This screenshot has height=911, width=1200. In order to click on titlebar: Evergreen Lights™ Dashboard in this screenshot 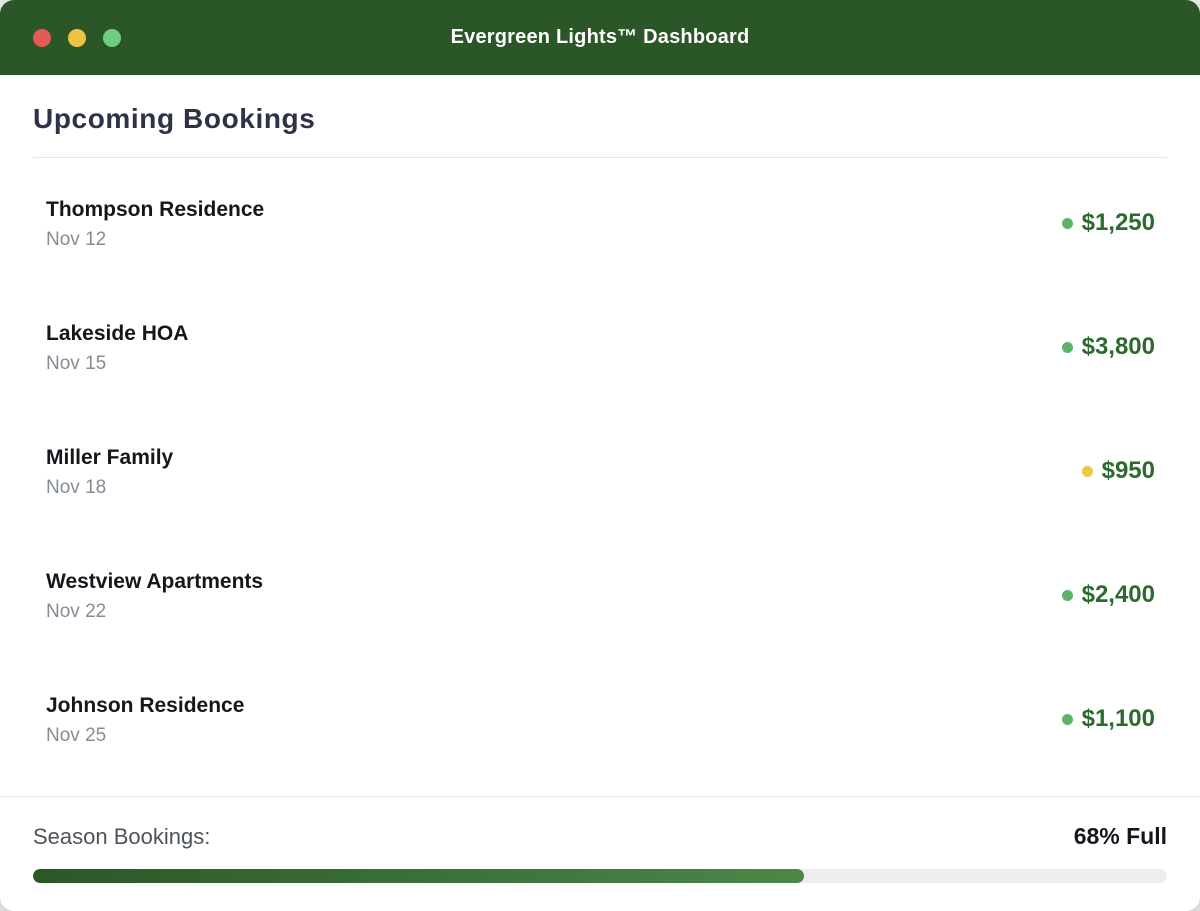, I will do `click(600, 37)`.